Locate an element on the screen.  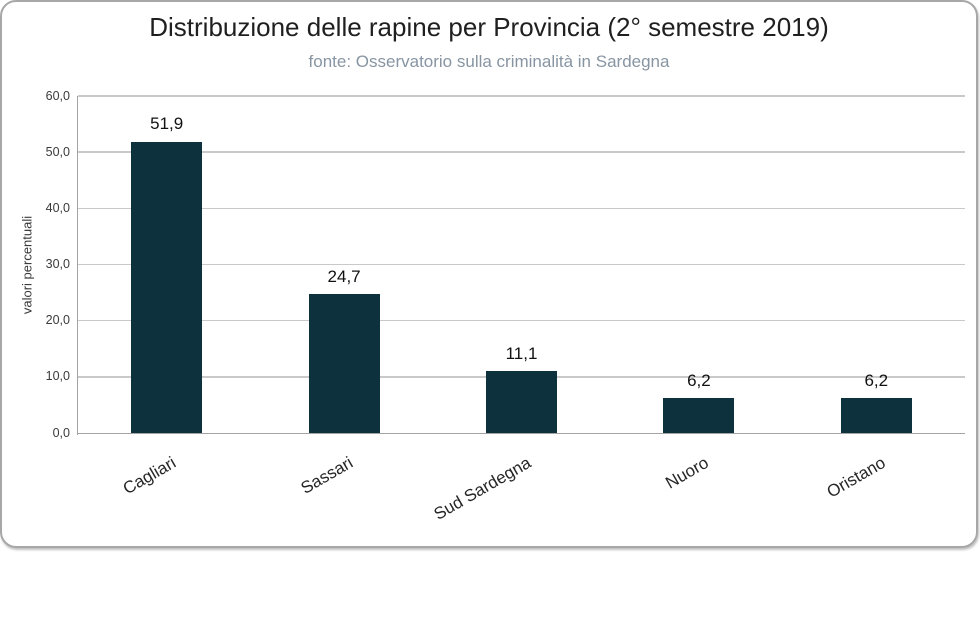
y-tick-label: 50,0 is located at coordinates (57, 151).